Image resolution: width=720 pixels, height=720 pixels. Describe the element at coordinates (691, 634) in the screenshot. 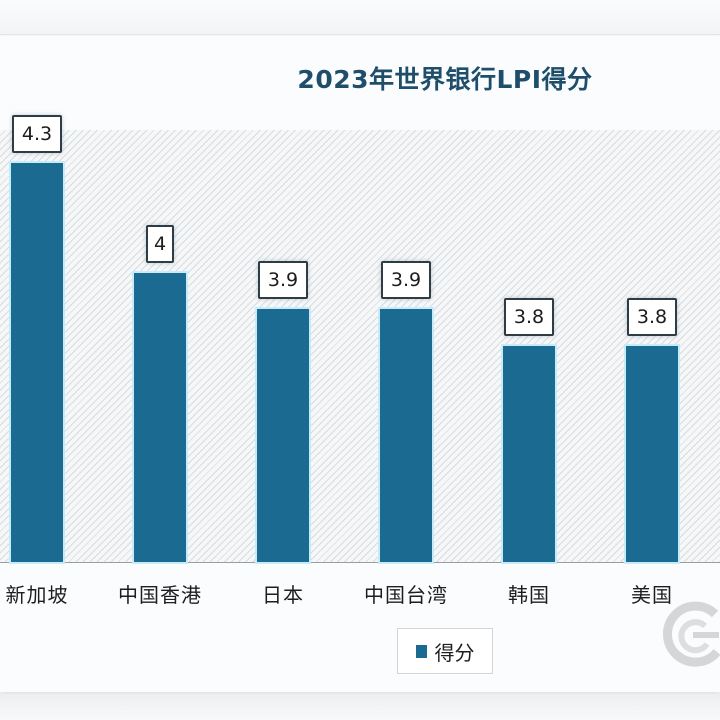

I see `logo-watermark-icon` at that location.